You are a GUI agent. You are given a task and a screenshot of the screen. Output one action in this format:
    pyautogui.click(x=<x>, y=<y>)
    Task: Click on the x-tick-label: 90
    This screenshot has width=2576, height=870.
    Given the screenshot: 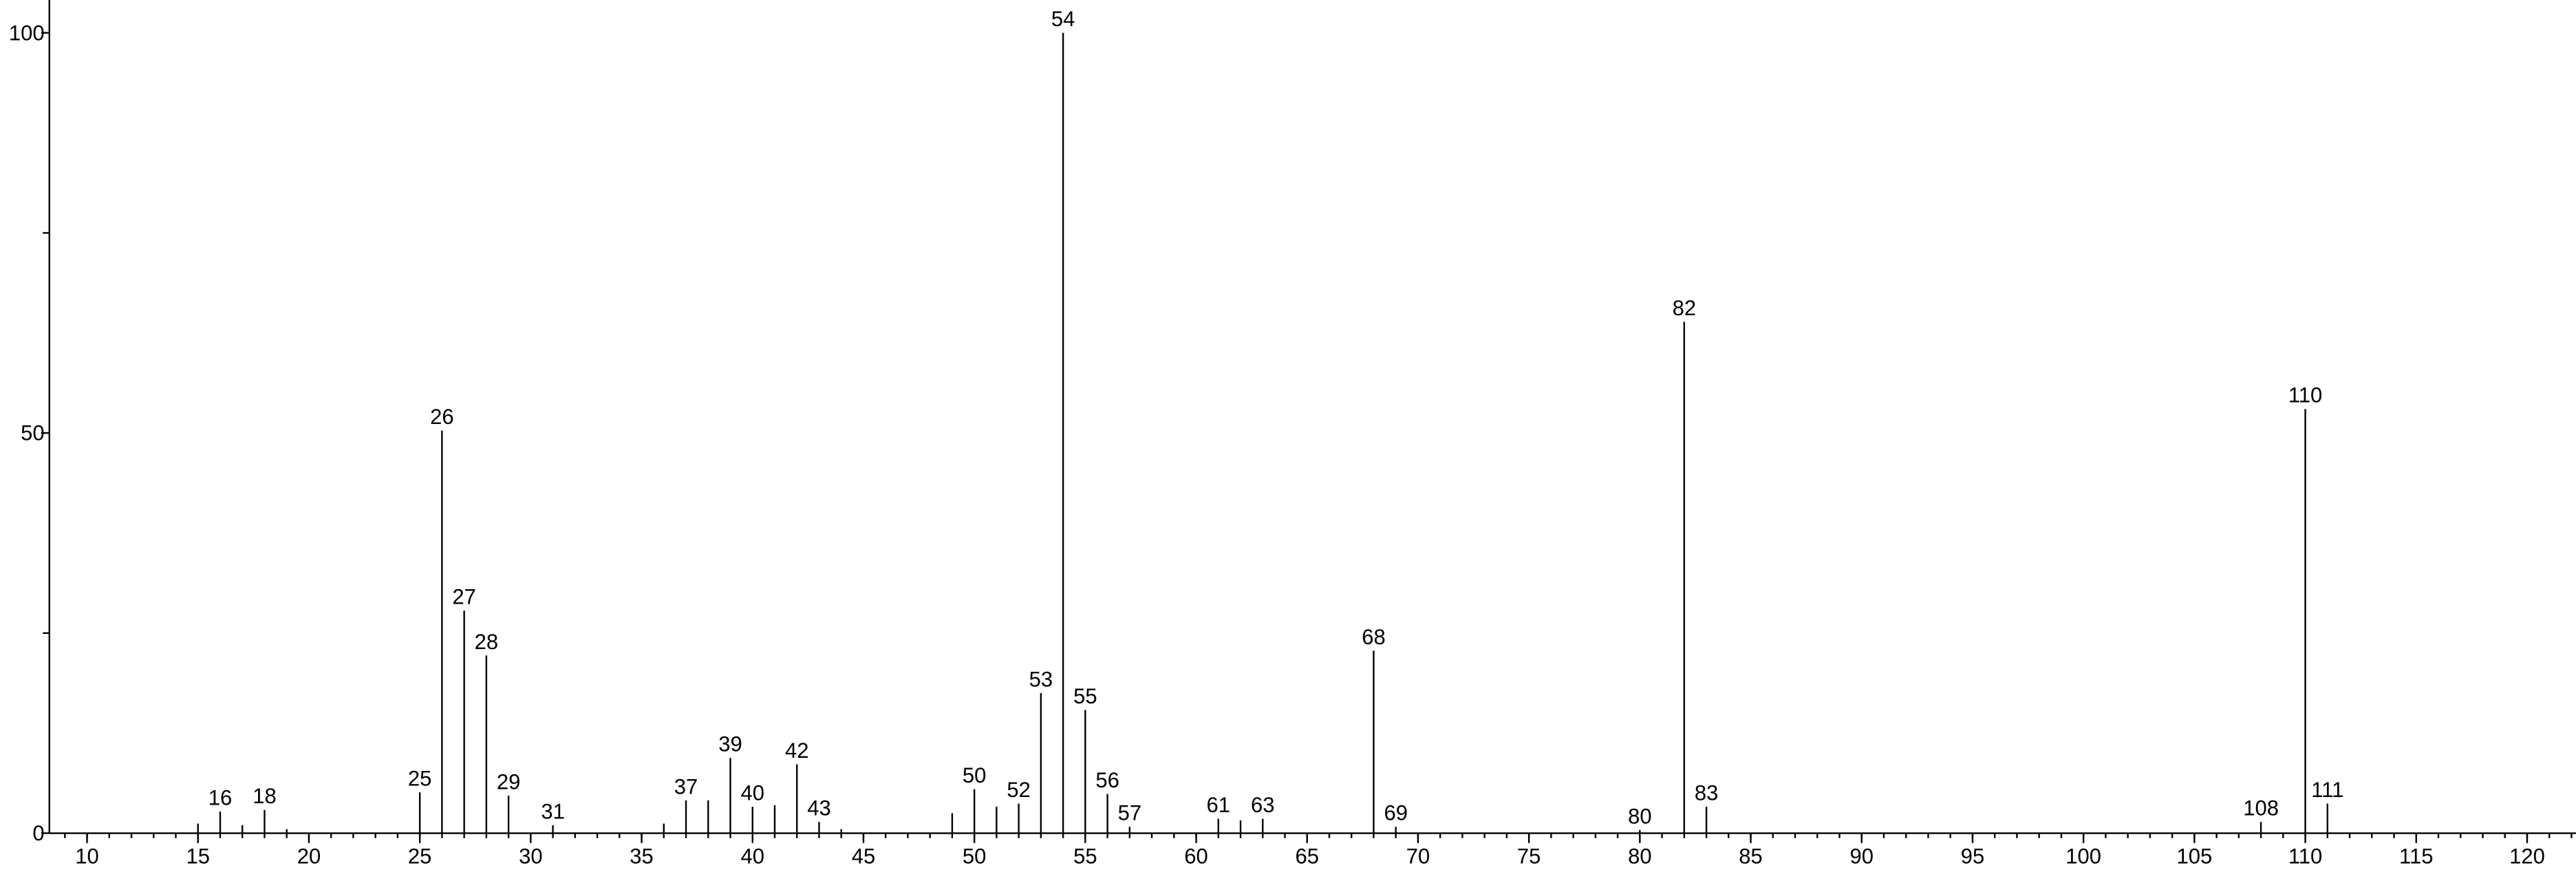 What is the action you would take?
    pyautogui.click(x=1862, y=857)
    